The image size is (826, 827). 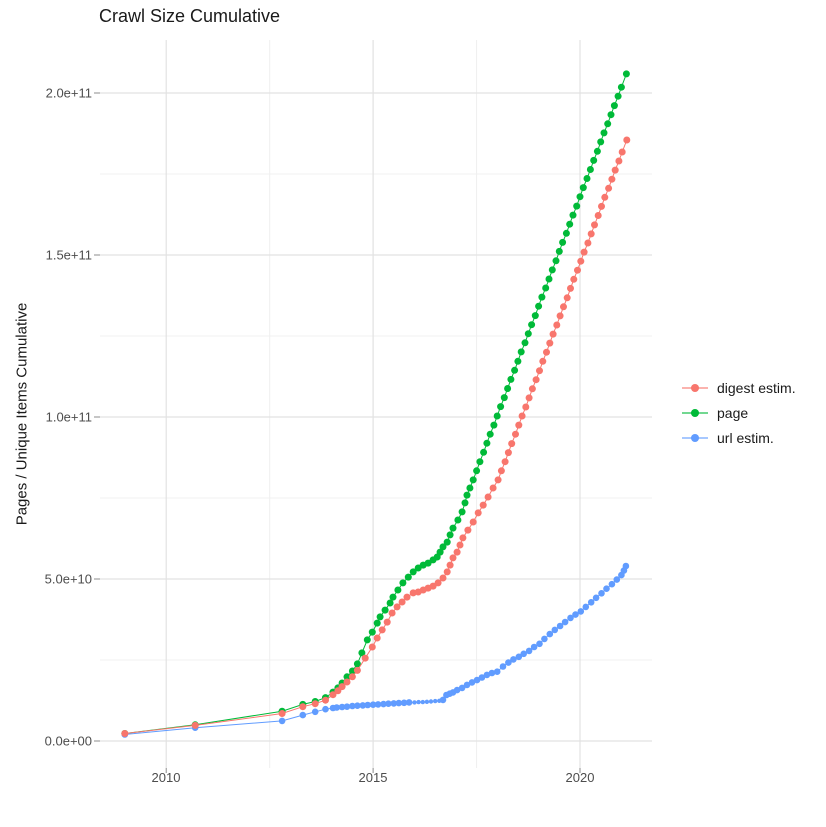 What do you see at coordinates (68, 417) in the screenshot?
I see `y-tick-label-2: 1.0e+11` at bounding box center [68, 417].